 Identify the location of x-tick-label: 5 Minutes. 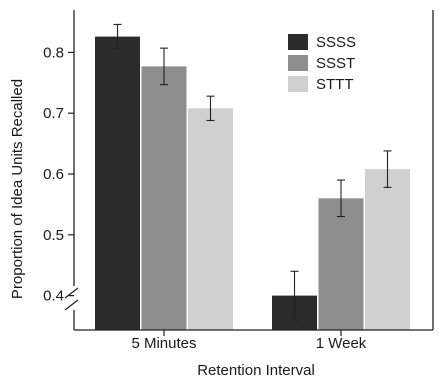
(163, 343).